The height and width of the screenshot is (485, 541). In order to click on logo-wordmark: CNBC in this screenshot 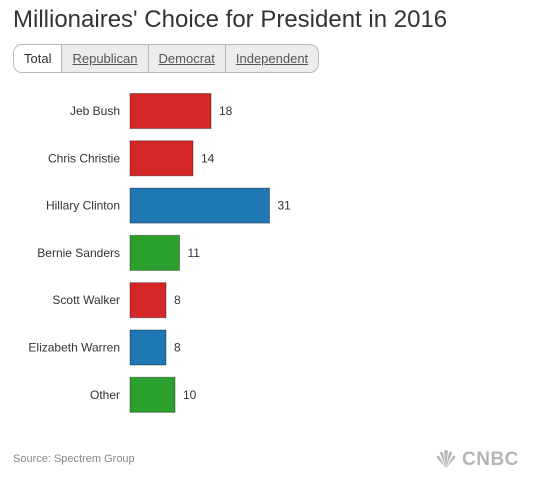, I will do `click(490, 459)`.